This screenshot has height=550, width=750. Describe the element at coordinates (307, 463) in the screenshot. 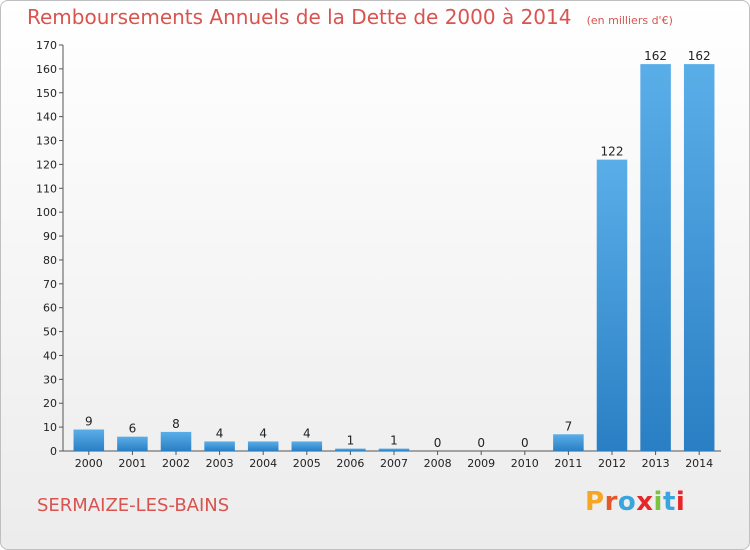

I see `x-tick-label: 2005` at that location.